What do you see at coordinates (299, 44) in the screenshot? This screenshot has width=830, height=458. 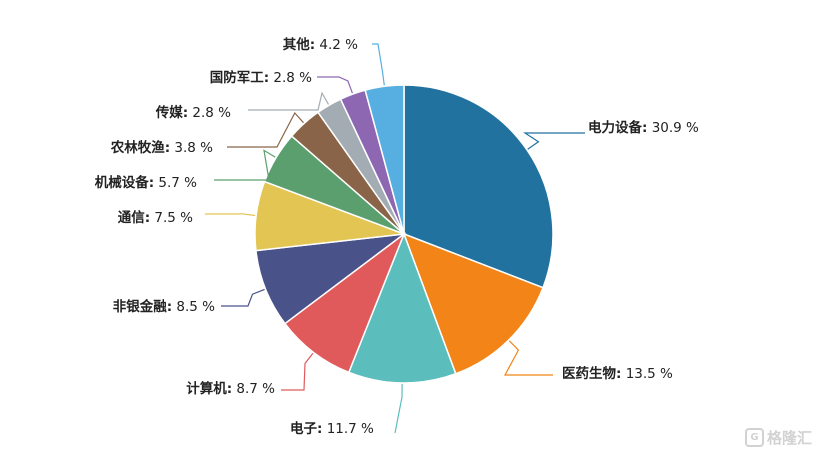 I see `data-label-name: 其他:` at bounding box center [299, 44].